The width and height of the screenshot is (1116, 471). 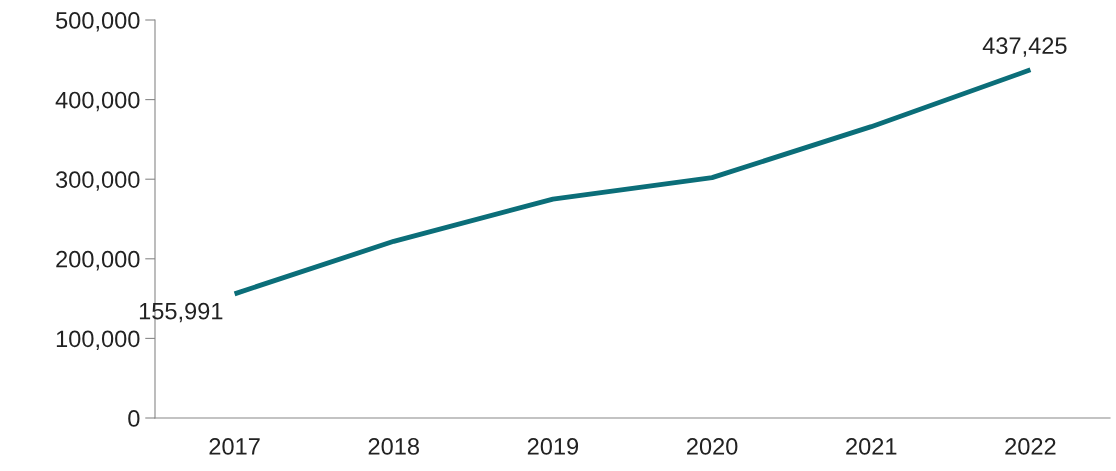 What do you see at coordinates (98, 340) in the screenshot?
I see `y-tick-label: 100,000` at bounding box center [98, 340].